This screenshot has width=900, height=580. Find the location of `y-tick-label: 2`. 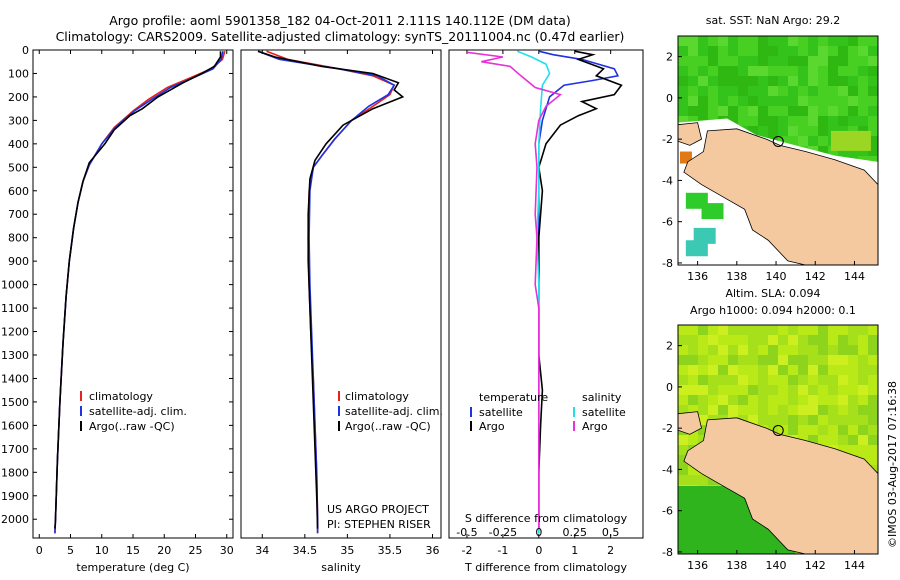

y-tick-label: 2 is located at coordinates (669, 57).